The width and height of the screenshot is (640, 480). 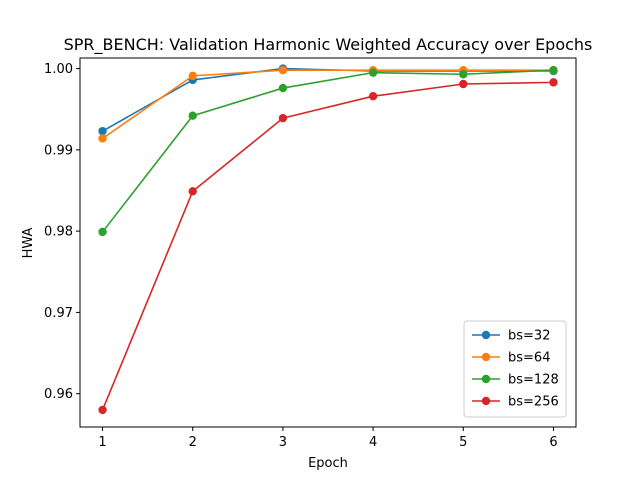 I want to click on legend-item: bs=32, so click(x=511, y=336).